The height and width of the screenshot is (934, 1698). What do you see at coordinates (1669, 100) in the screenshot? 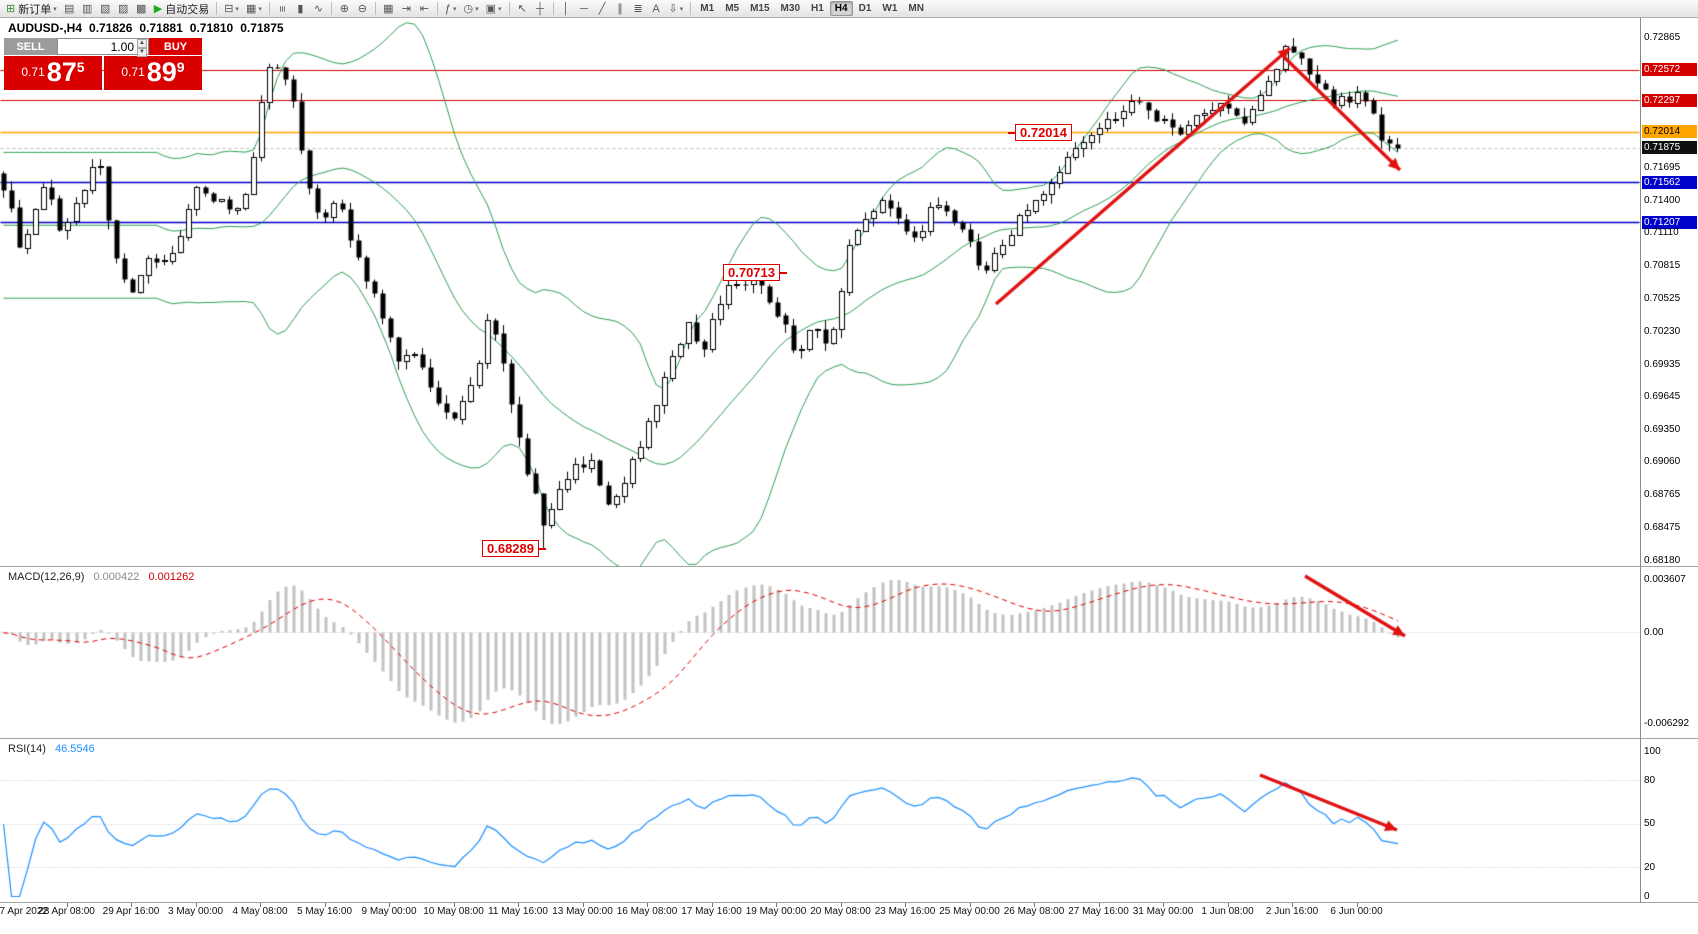
I see `price-axis-label: 0.72297` at bounding box center [1669, 100].